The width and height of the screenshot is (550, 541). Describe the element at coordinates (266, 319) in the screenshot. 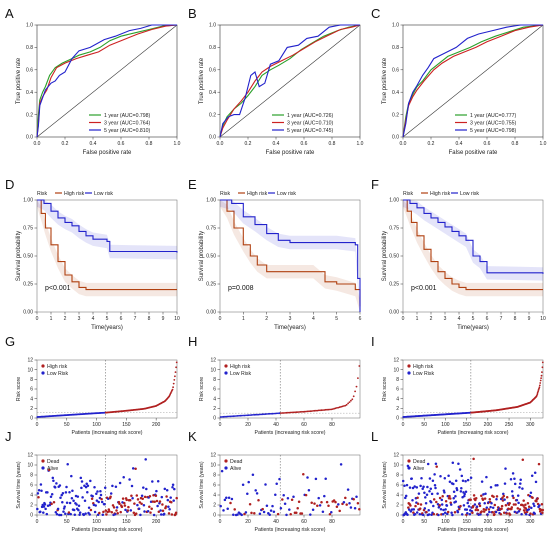

I see `x-tick-label: 2` at that location.